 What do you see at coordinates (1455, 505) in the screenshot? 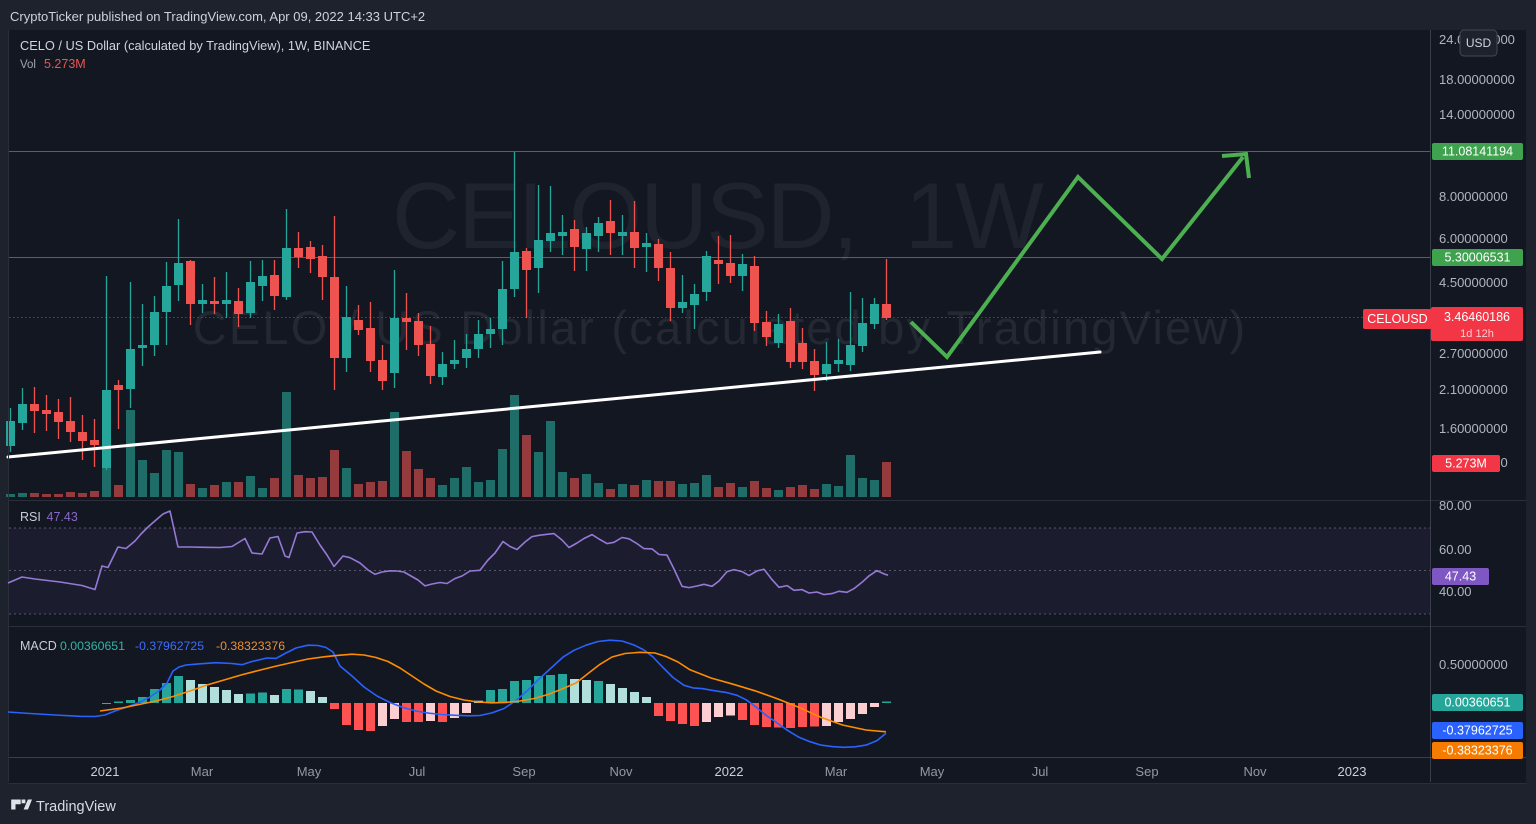
I see `svg-text: 80.00` at bounding box center [1455, 505].